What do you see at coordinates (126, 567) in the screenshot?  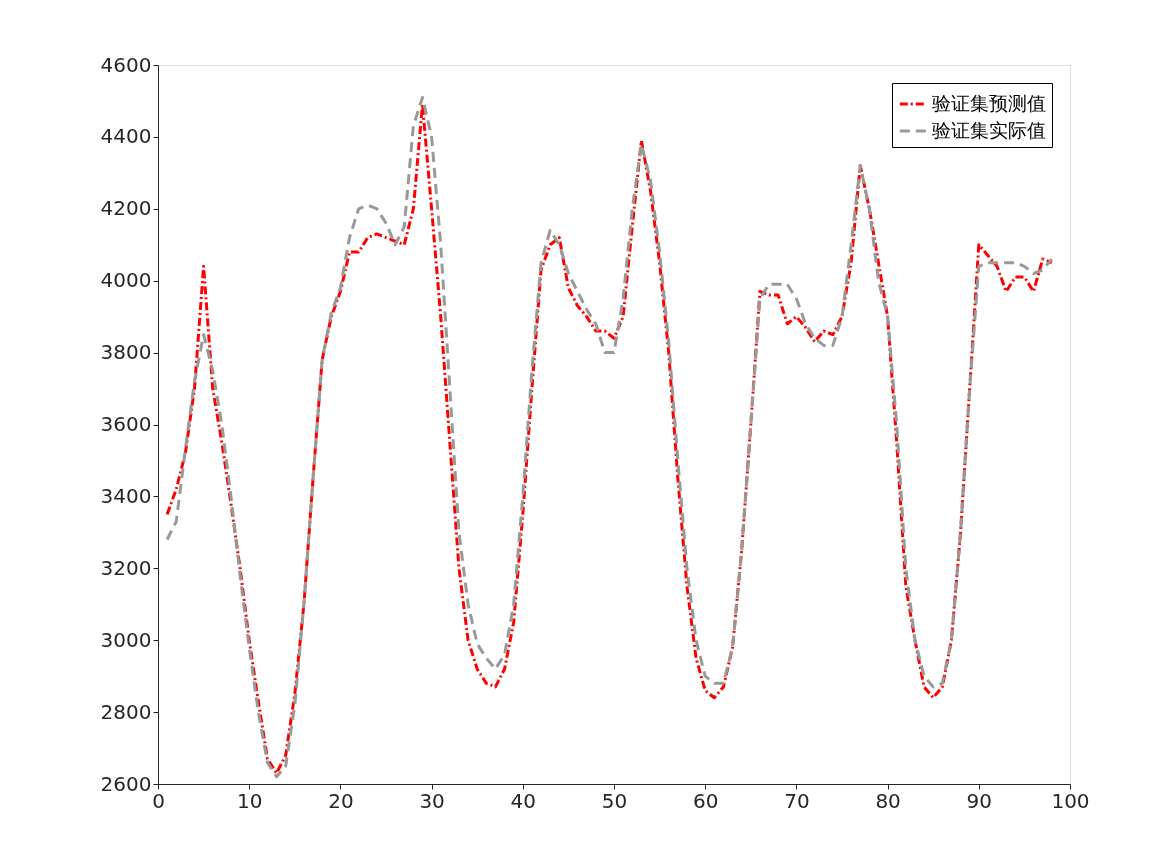 I see `y-tick-label: 3200` at bounding box center [126, 567].